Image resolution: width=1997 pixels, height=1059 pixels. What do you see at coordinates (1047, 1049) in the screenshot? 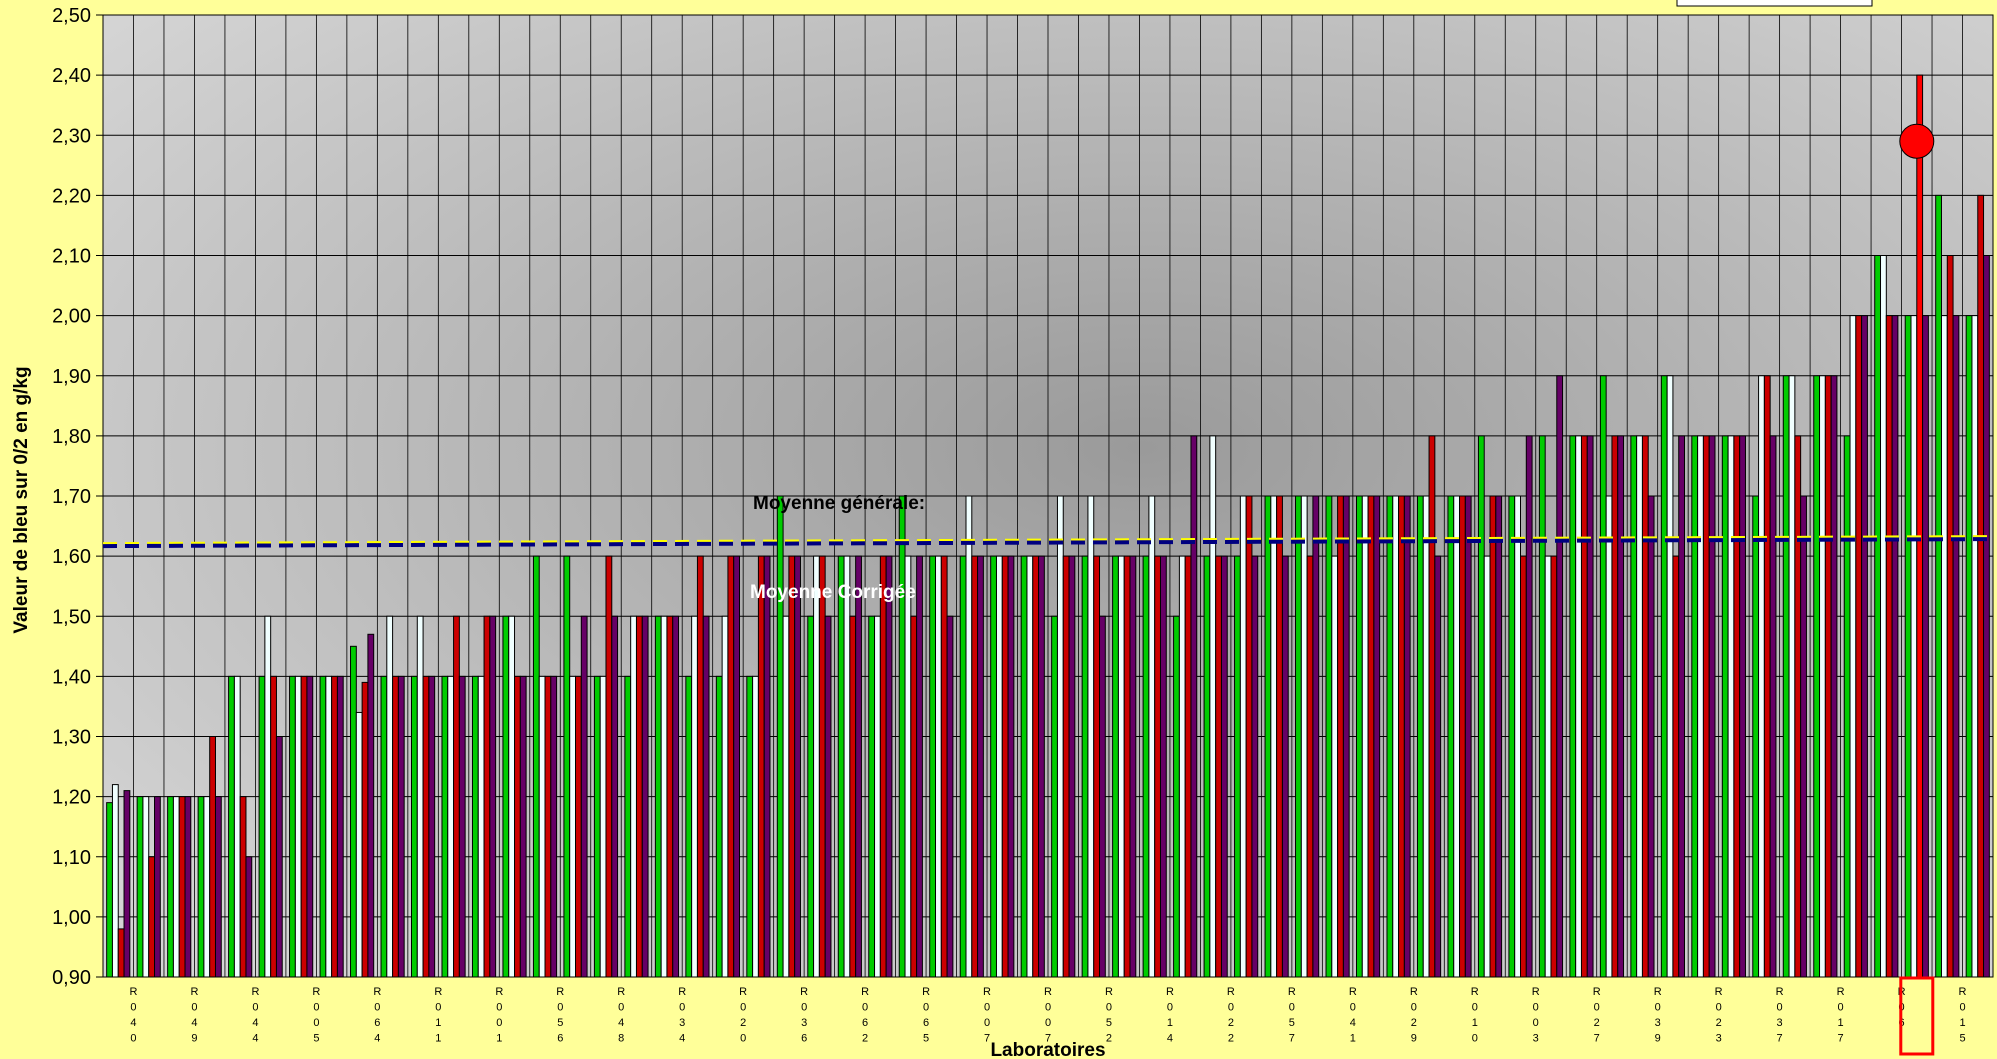
I see `x-axis-title: Laboratoires` at bounding box center [1047, 1049].